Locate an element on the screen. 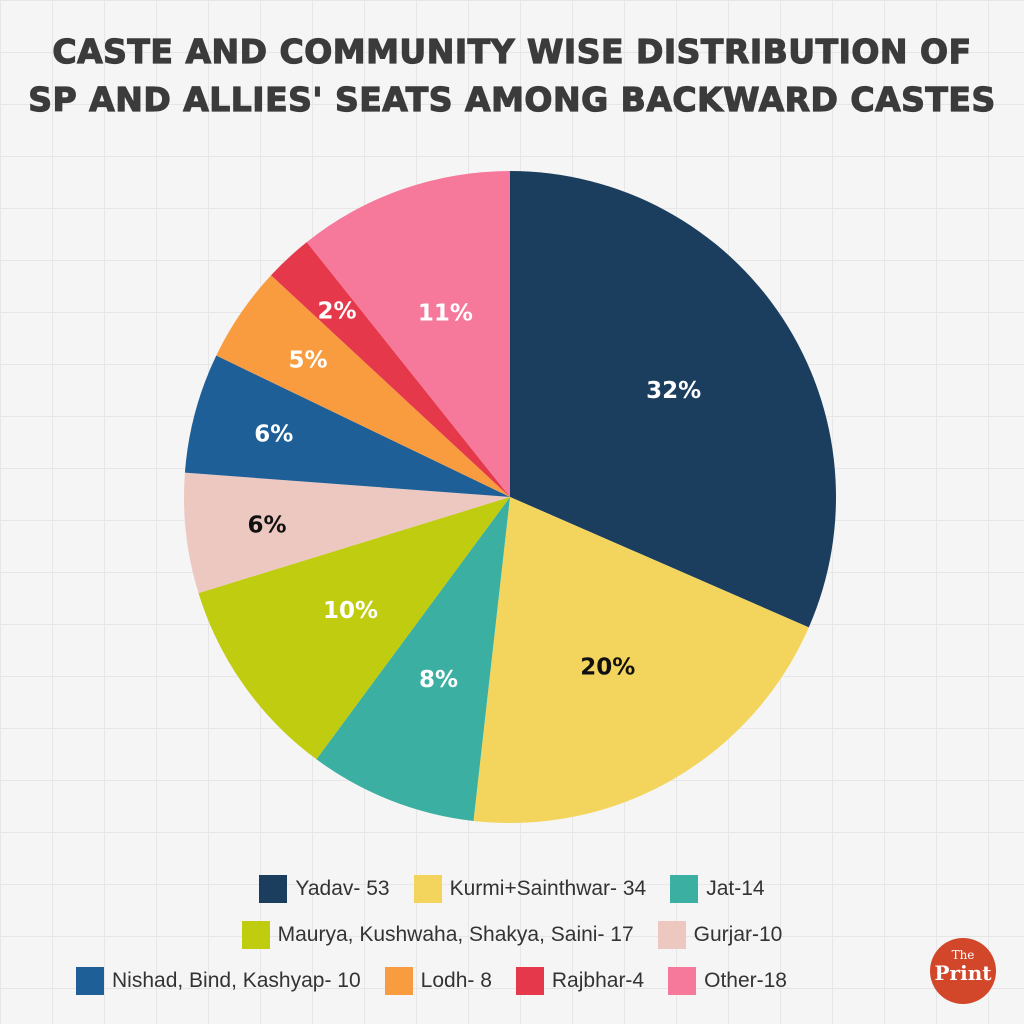 The width and height of the screenshot is (1024, 1024). legend-label: Jat-14 is located at coordinates (735, 888).